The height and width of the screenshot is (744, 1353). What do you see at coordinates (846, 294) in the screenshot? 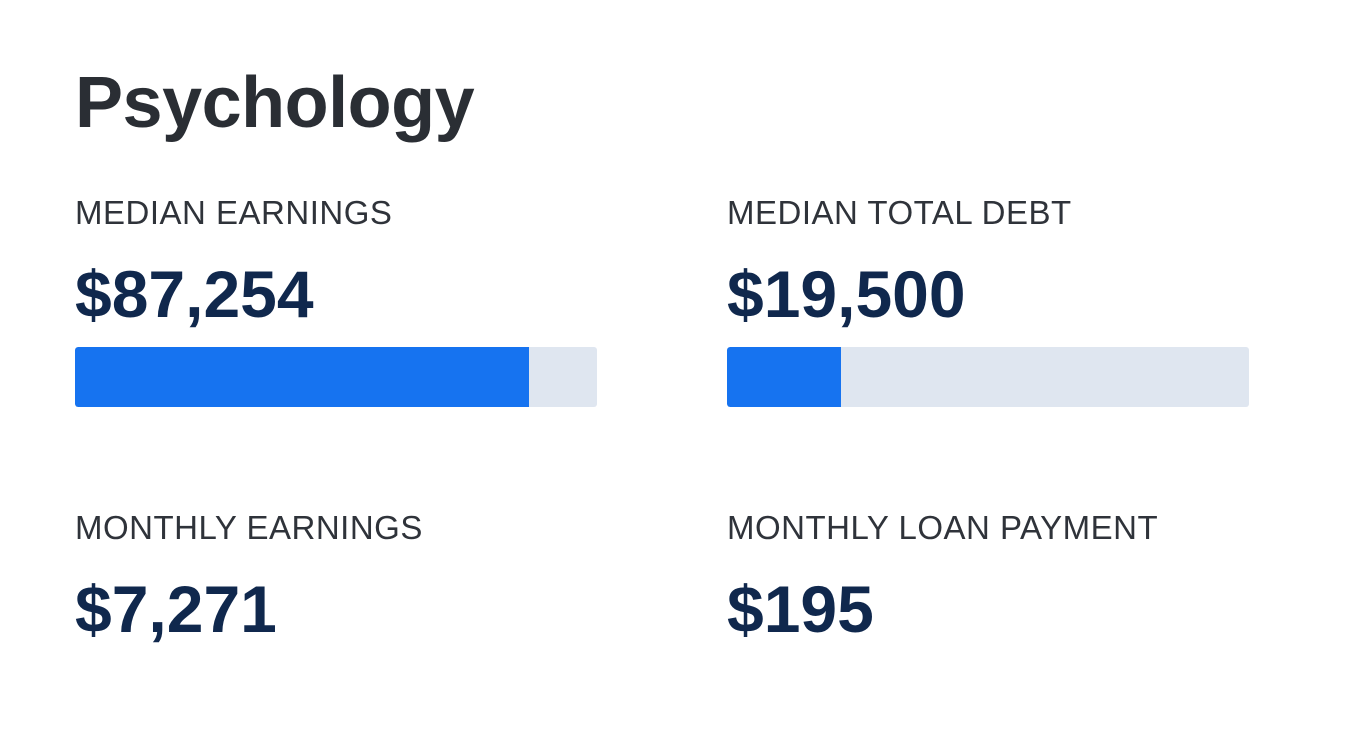
I see `median-total-debt-value: $19,500` at bounding box center [846, 294].